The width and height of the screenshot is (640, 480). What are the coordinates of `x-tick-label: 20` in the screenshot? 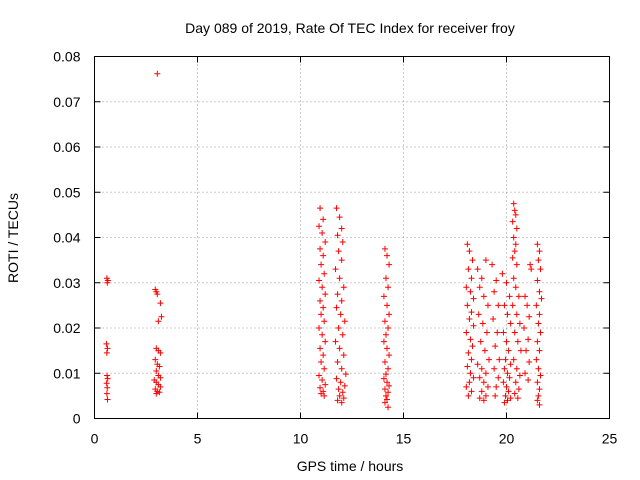 It's located at (507, 439).